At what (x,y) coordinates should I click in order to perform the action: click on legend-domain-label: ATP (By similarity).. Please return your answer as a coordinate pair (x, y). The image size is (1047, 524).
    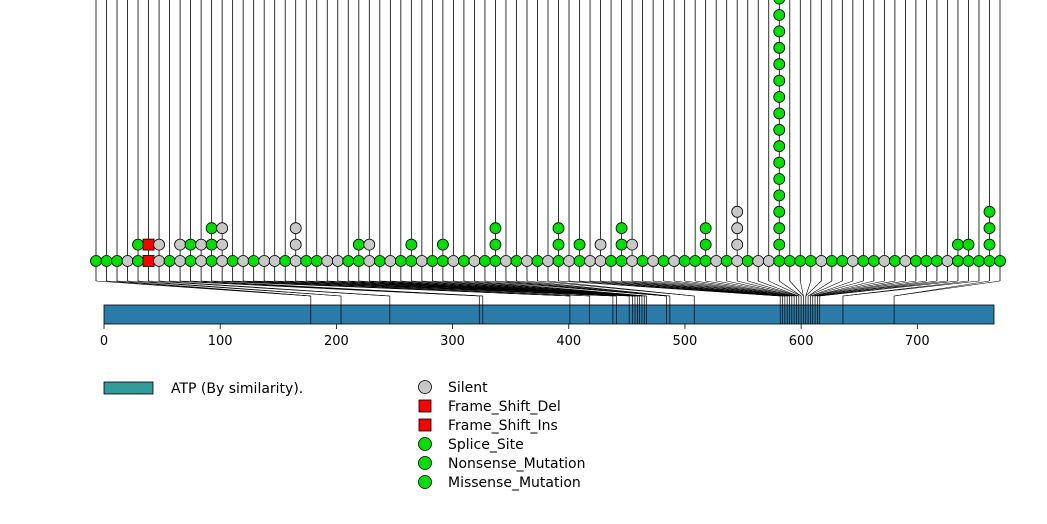
    Looking at the image, I should click on (237, 389).